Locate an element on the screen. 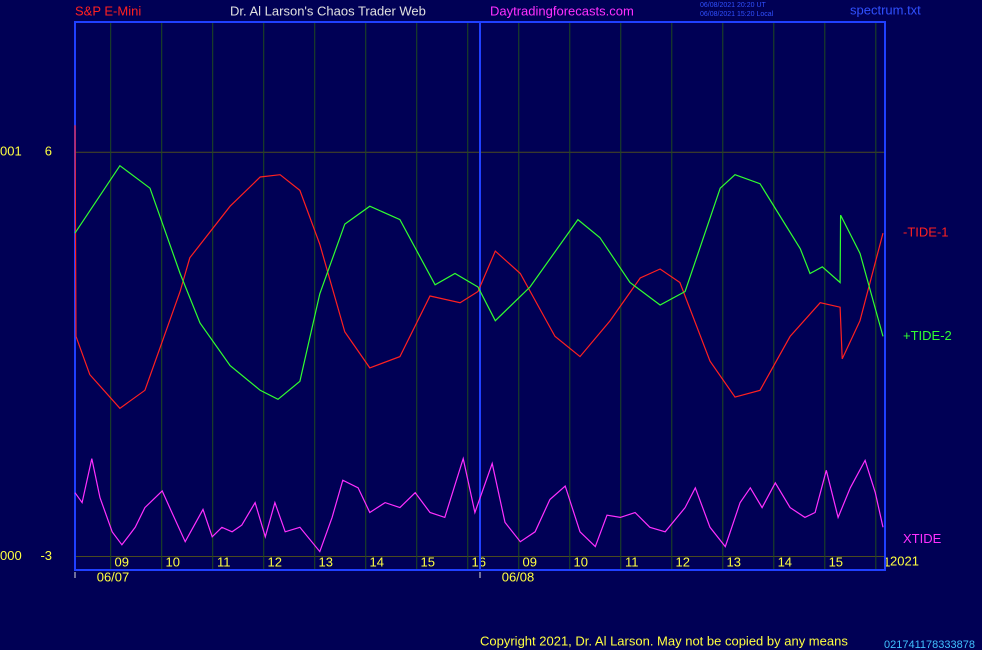  y-tick-label: -3 is located at coordinates (46, 555).